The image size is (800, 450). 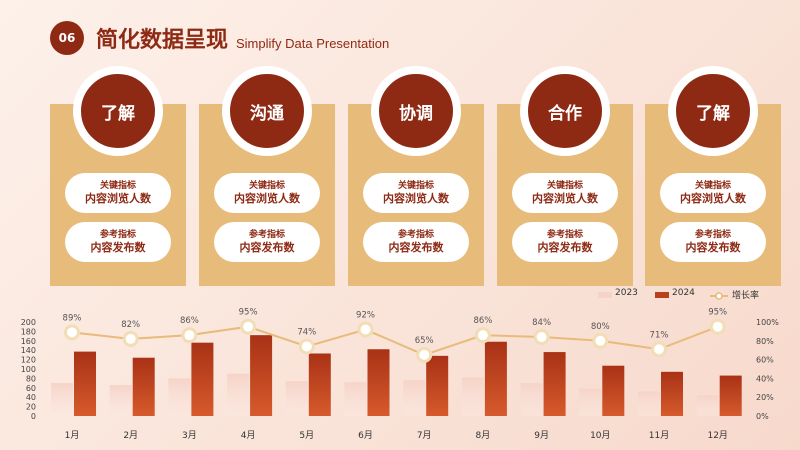 What do you see at coordinates (483, 435) in the screenshot?
I see `x-tick-label: 8月` at bounding box center [483, 435].